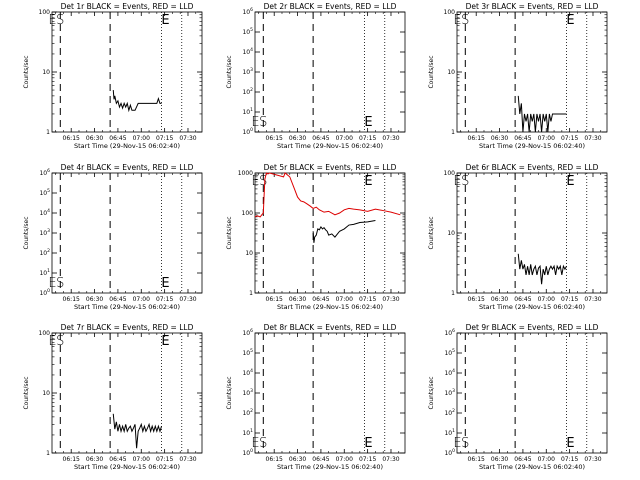 This screenshot has width=640, height=480. Describe the element at coordinates (453, 431) in the screenshot. I see `y-tick-label-exponent: 1` at that location.